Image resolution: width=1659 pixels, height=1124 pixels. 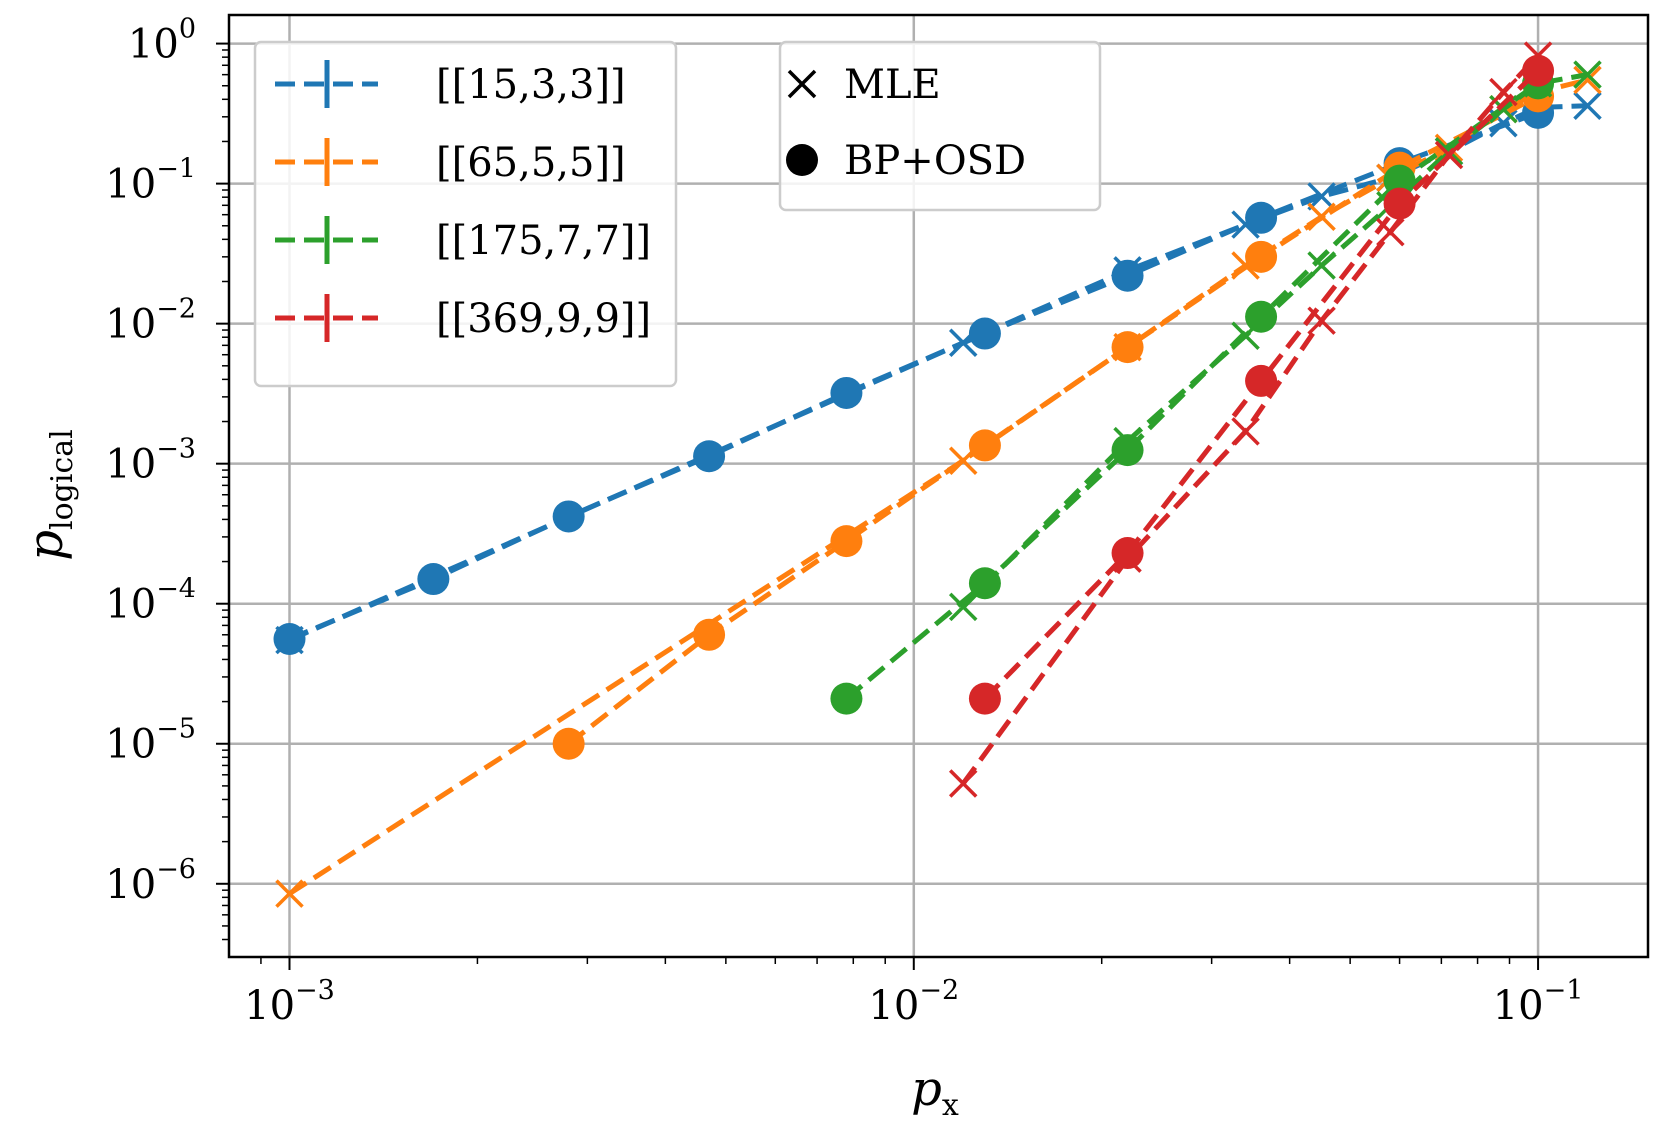 I want to click on y-tick-label: 10⁻², so click(x=150, y=321).